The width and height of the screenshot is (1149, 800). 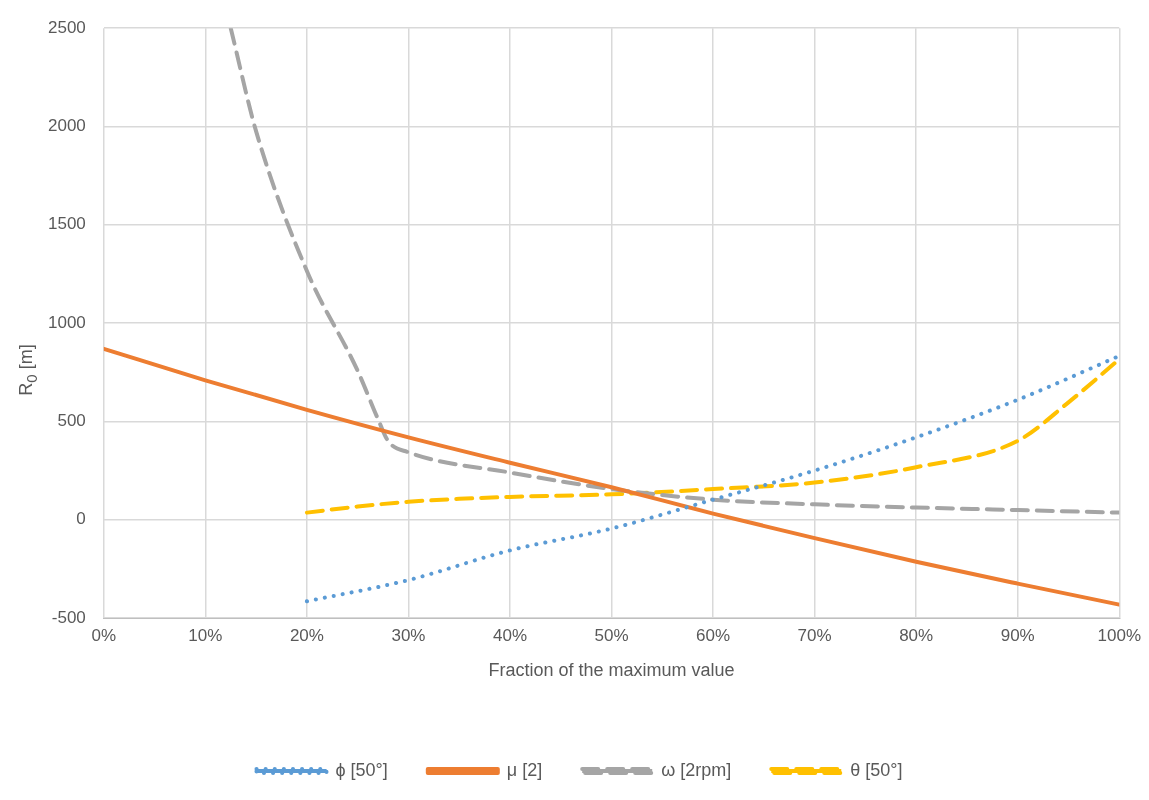 I want to click on x-axis-title: Fraction of the maximum value, so click(x=611, y=670).